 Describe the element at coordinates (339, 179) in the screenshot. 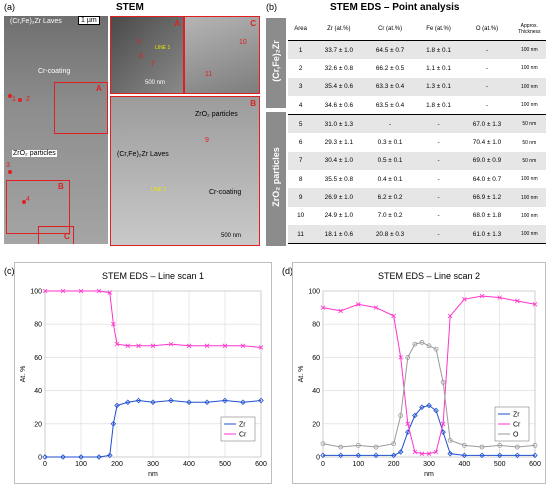

I see `cell-zr: 35.5 ± 0.8` at that location.